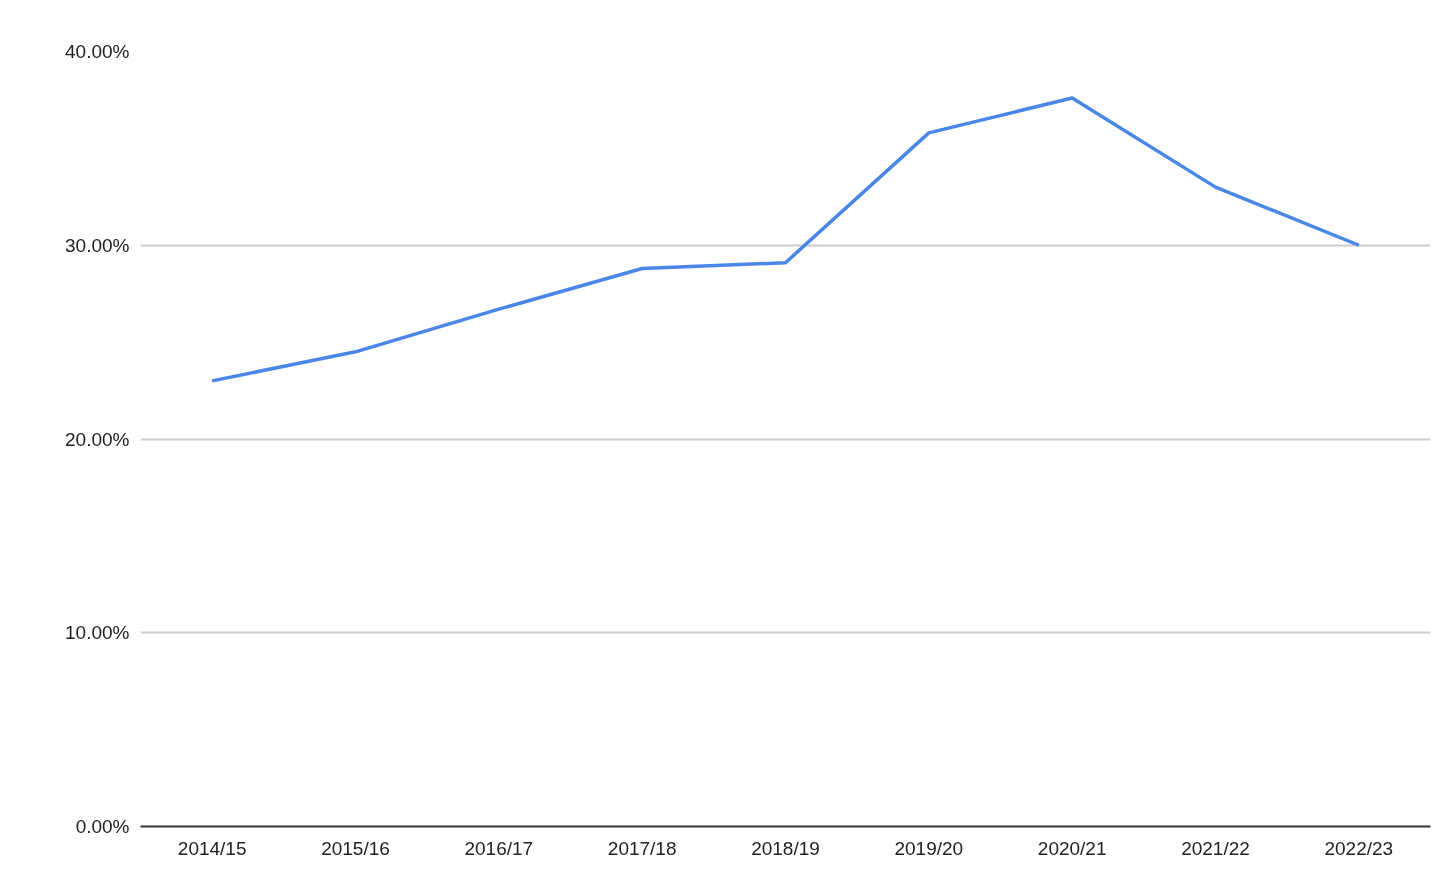 The height and width of the screenshot is (892, 1434). What do you see at coordinates (97, 439) in the screenshot?
I see `y-tick-label: 20.00%` at bounding box center [97, 439].